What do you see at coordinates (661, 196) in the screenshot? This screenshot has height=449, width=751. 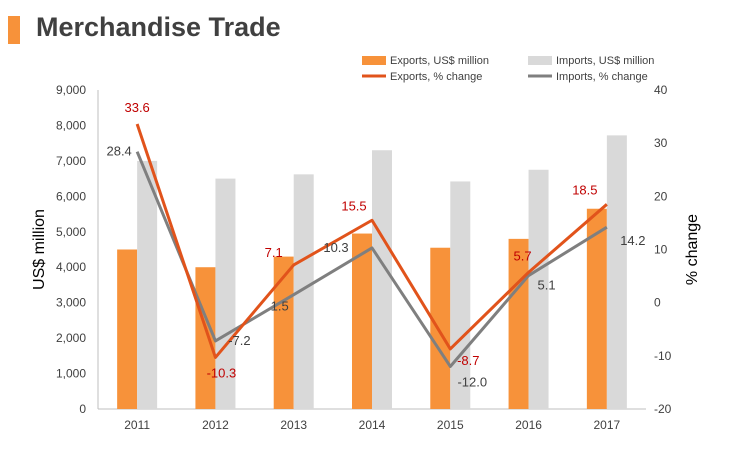 I see `right-axis-tick-label: 20` at bounding box center [661, 196].